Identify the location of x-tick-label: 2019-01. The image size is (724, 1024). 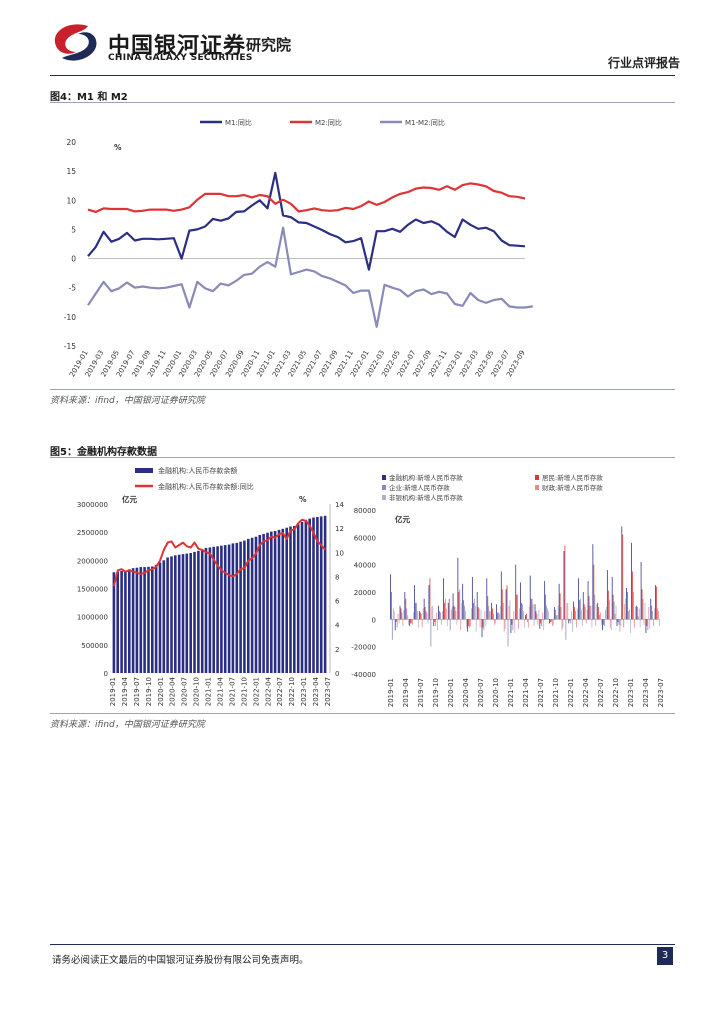
(391, 692).